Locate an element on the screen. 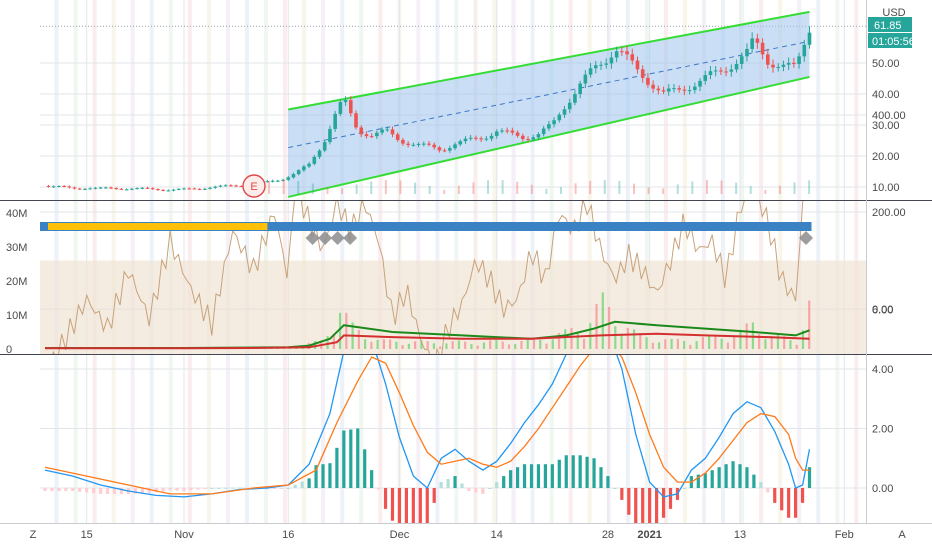  channel-upper-line is located at coordinates (549, 60).